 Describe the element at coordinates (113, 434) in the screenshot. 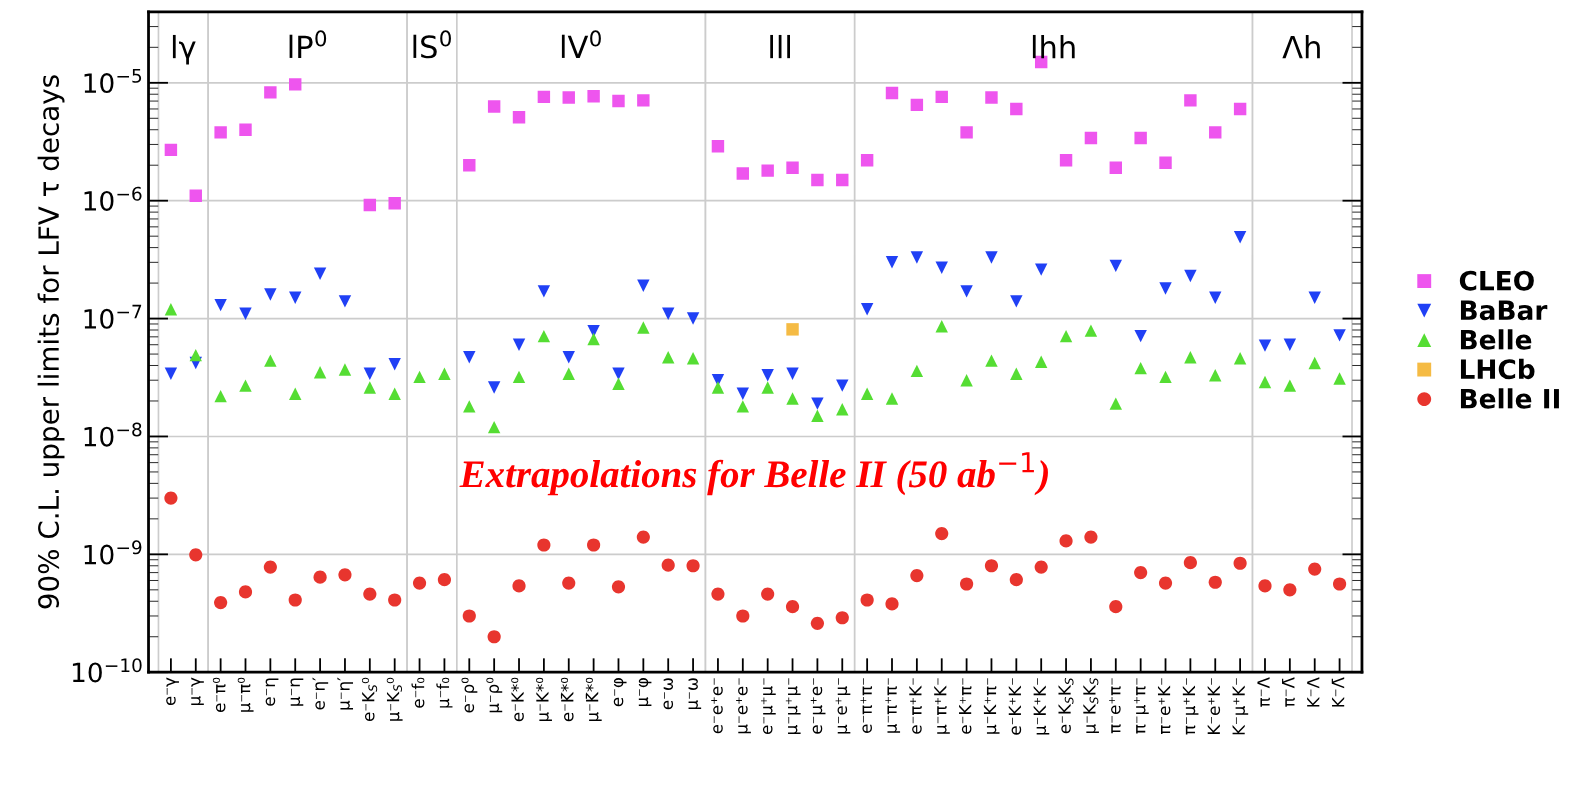

I see `y-tick-label: 10$^{−8}$` at that location.